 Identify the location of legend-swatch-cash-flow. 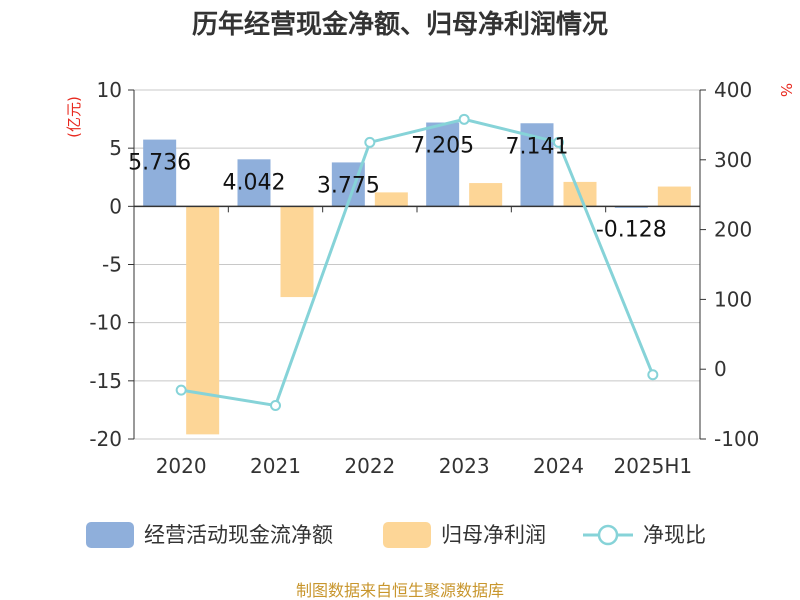
(110, 535).